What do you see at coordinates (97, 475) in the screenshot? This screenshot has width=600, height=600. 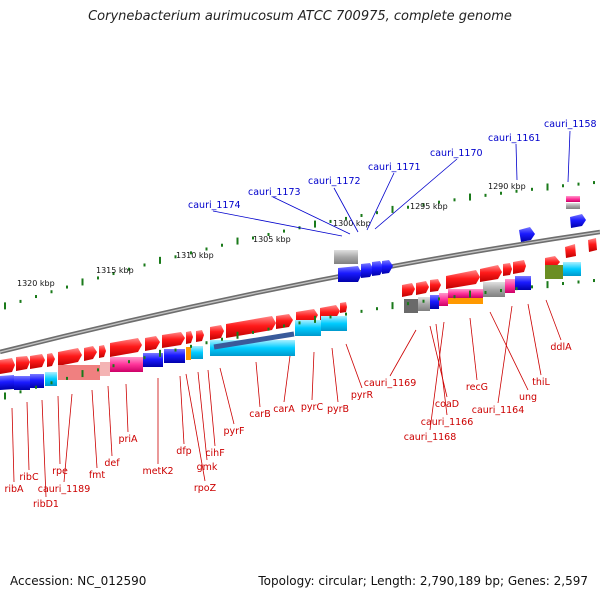 I see `gene-label: fmt` at bounding box center [97, 475].